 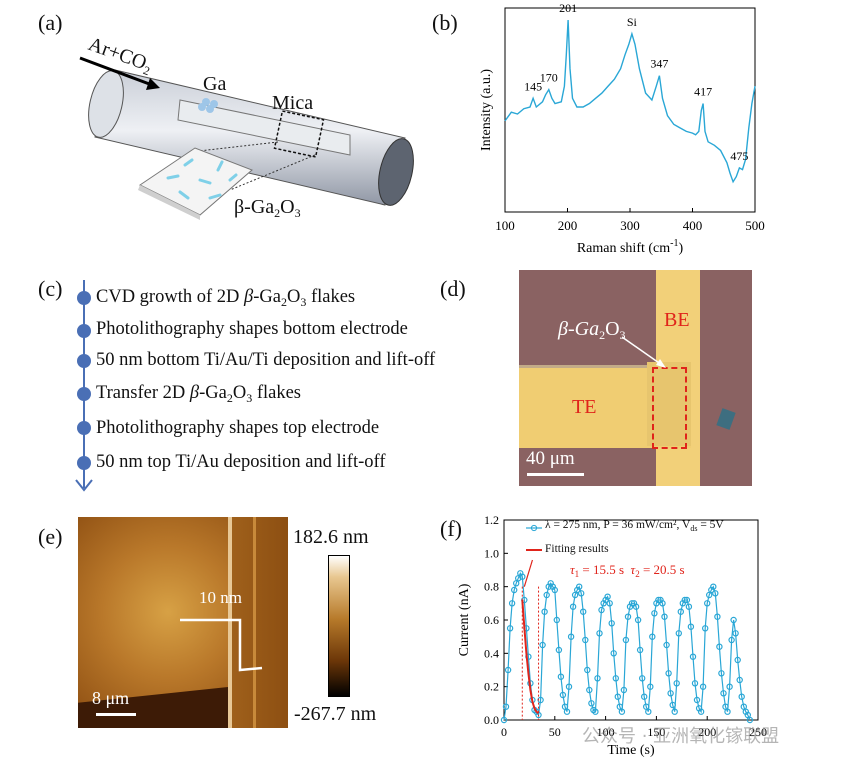 I want to click on scale-bar-e, so click(x=116, y=714).